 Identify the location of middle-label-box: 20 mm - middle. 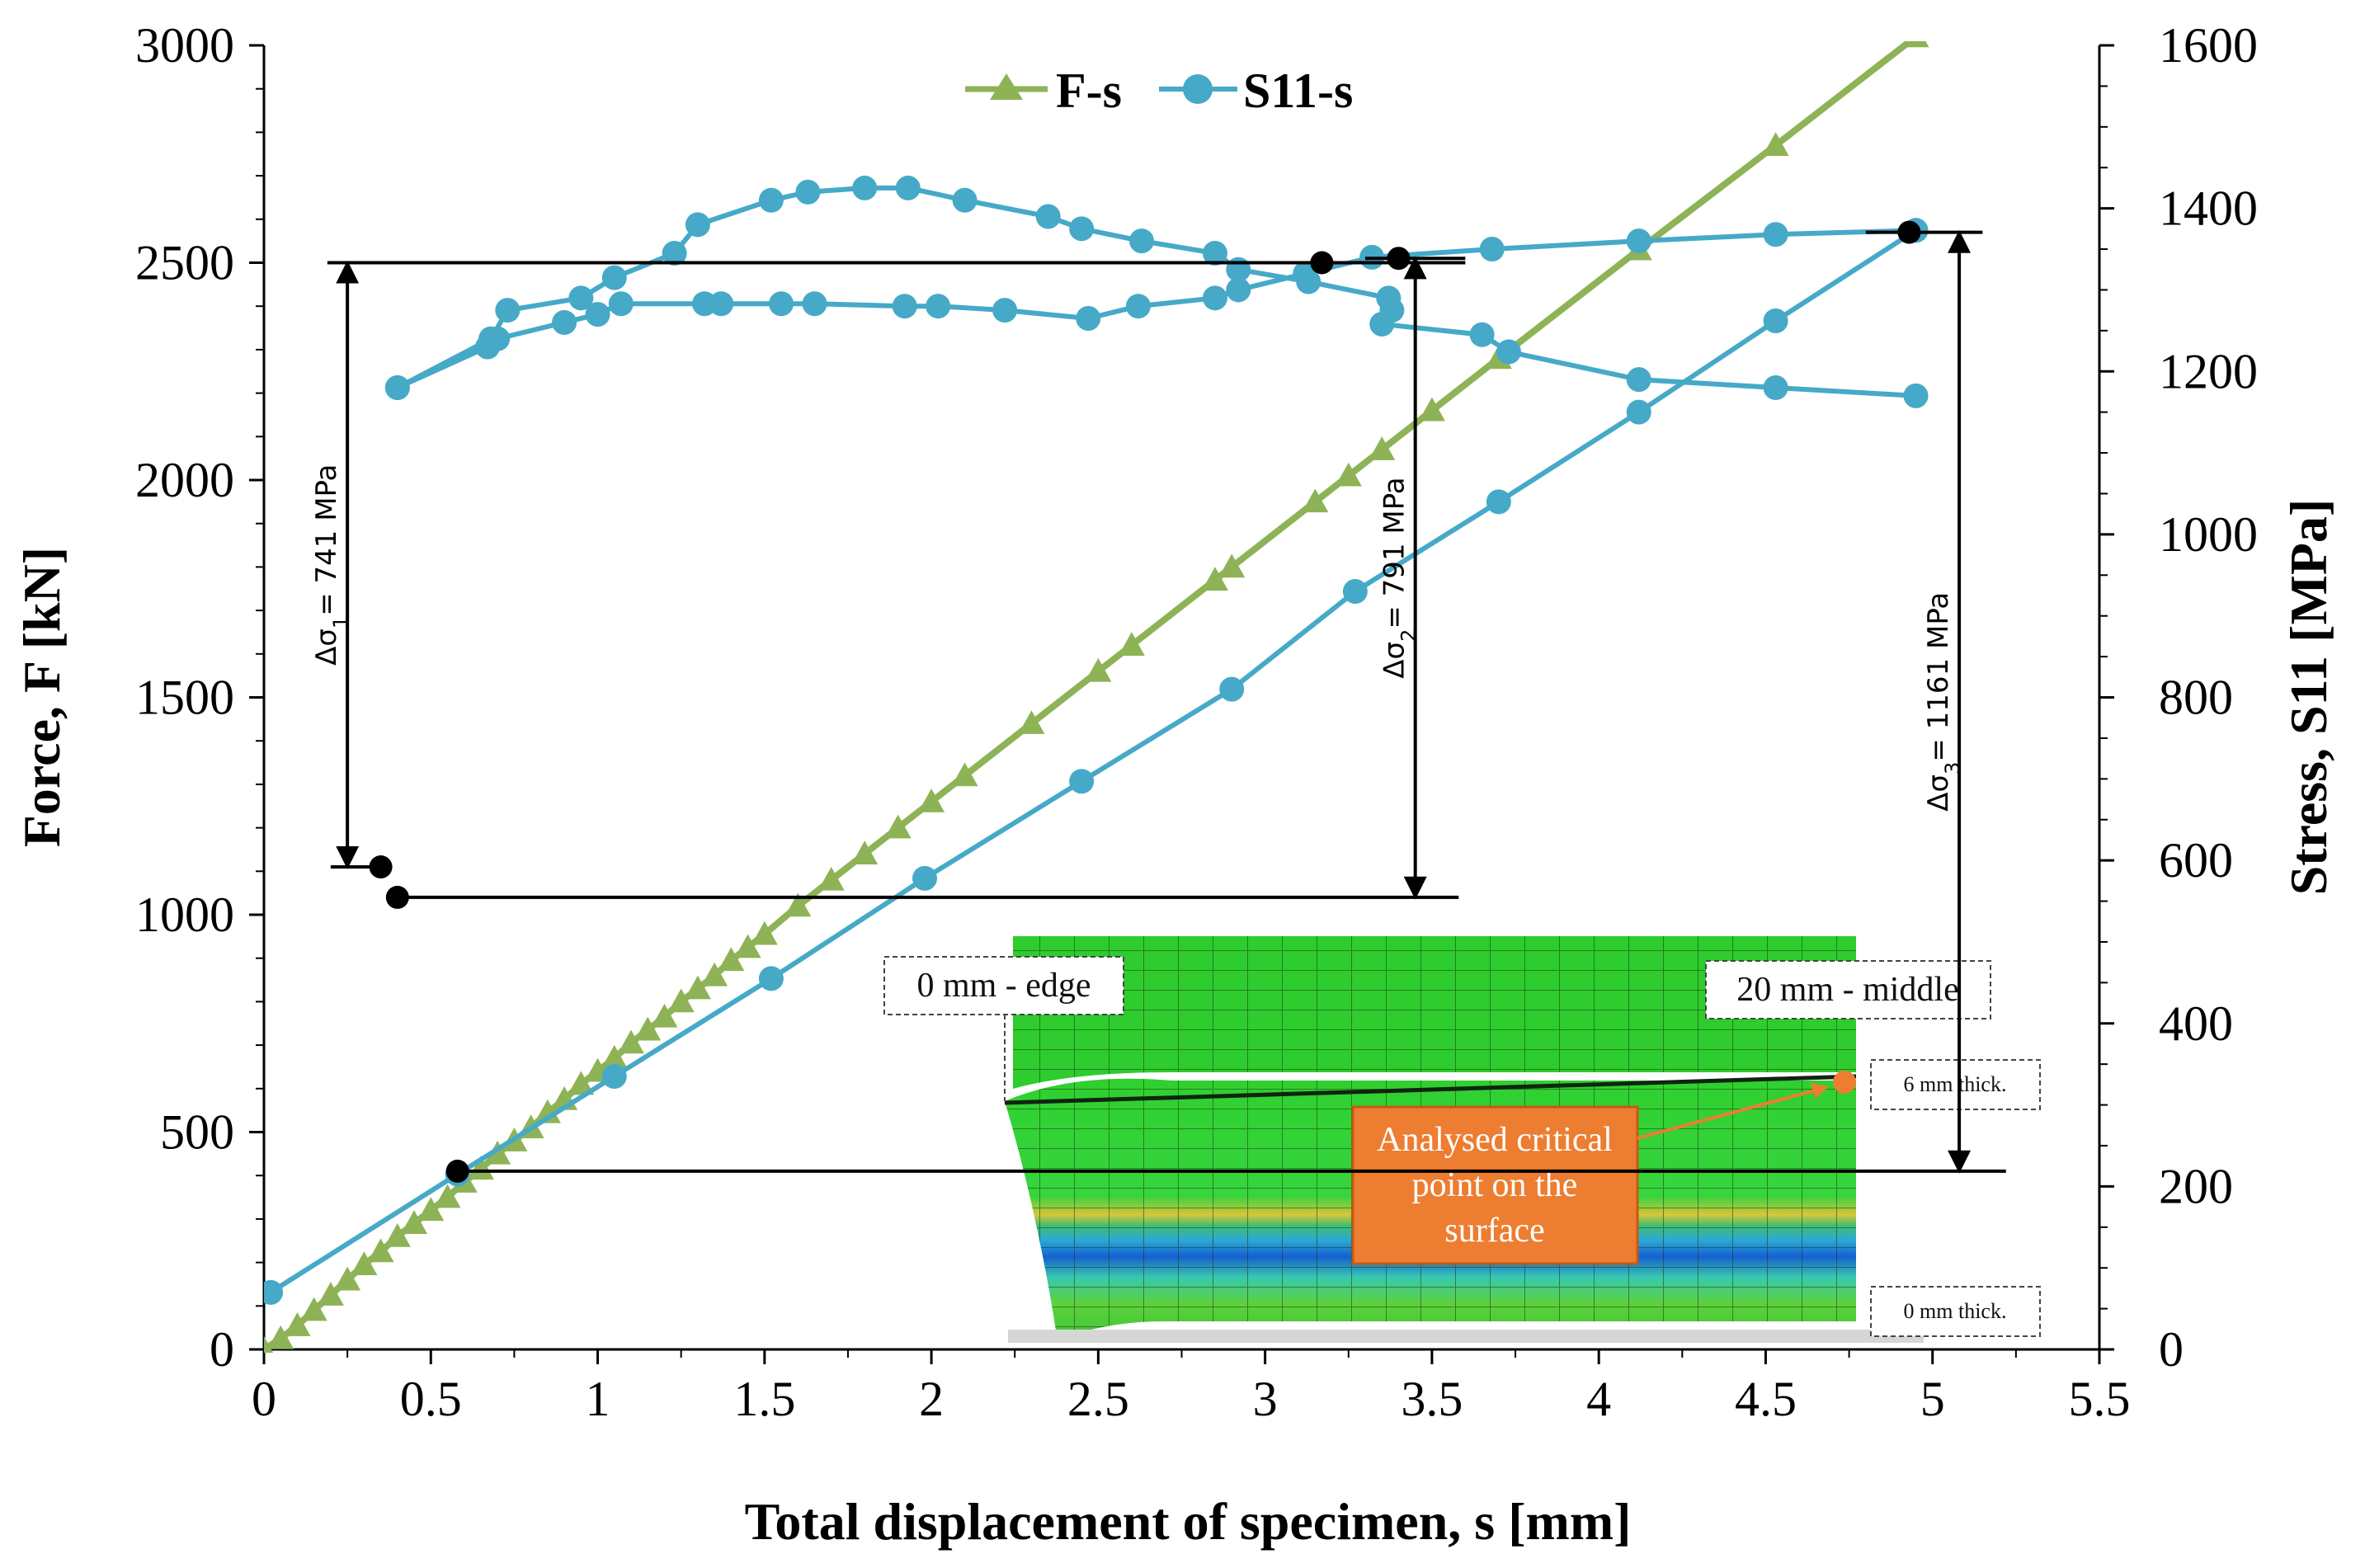
(1848, 989).